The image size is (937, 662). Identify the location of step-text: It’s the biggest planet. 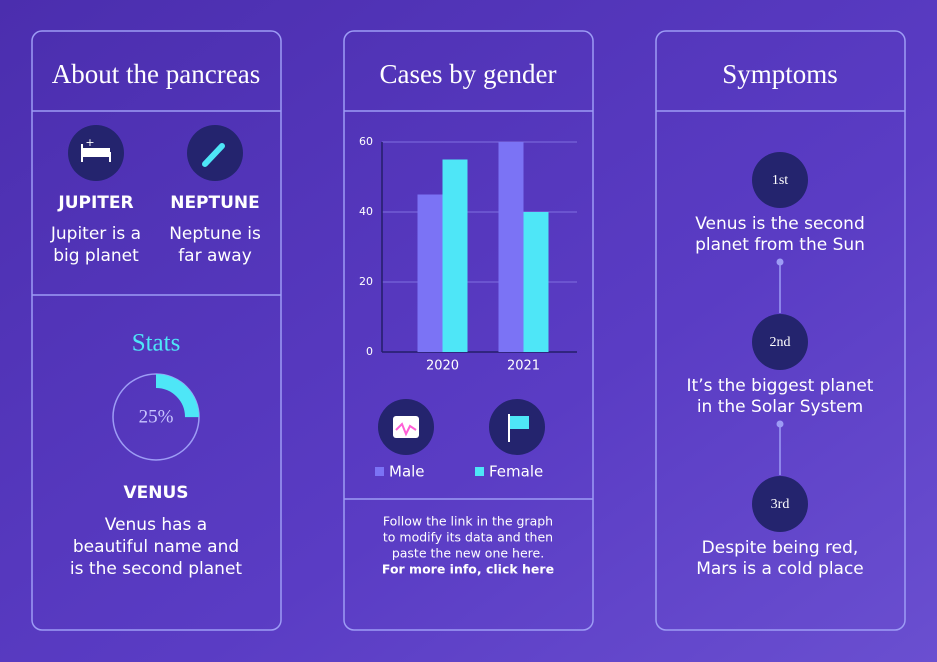
(780, 386).